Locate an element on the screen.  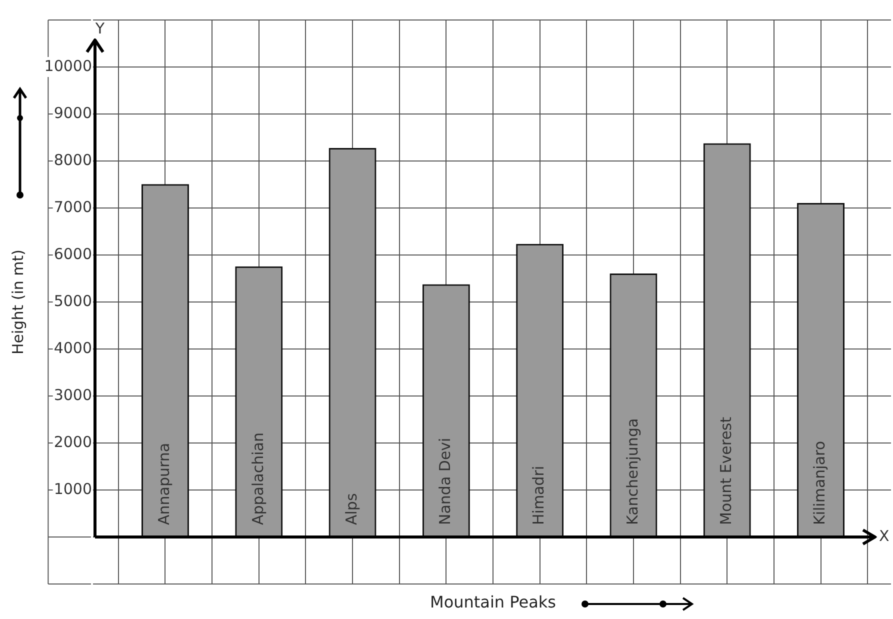
annotation: Y is located at coordinates (100, 28).